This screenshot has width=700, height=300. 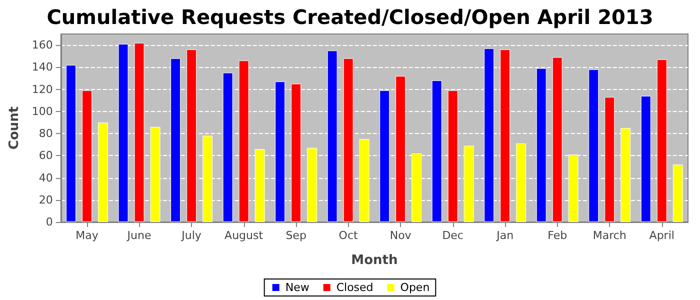 I want to click on legend-label: New, so click(x=297, y=287).